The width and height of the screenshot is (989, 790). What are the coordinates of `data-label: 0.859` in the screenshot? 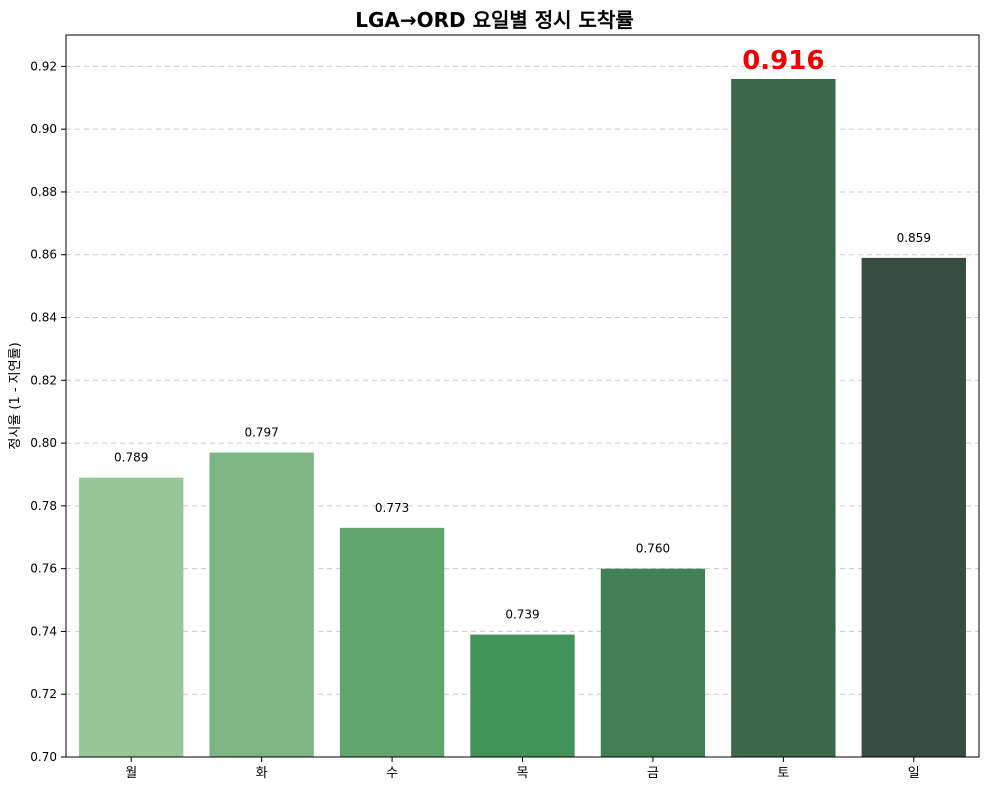 It's located at (914, 238).